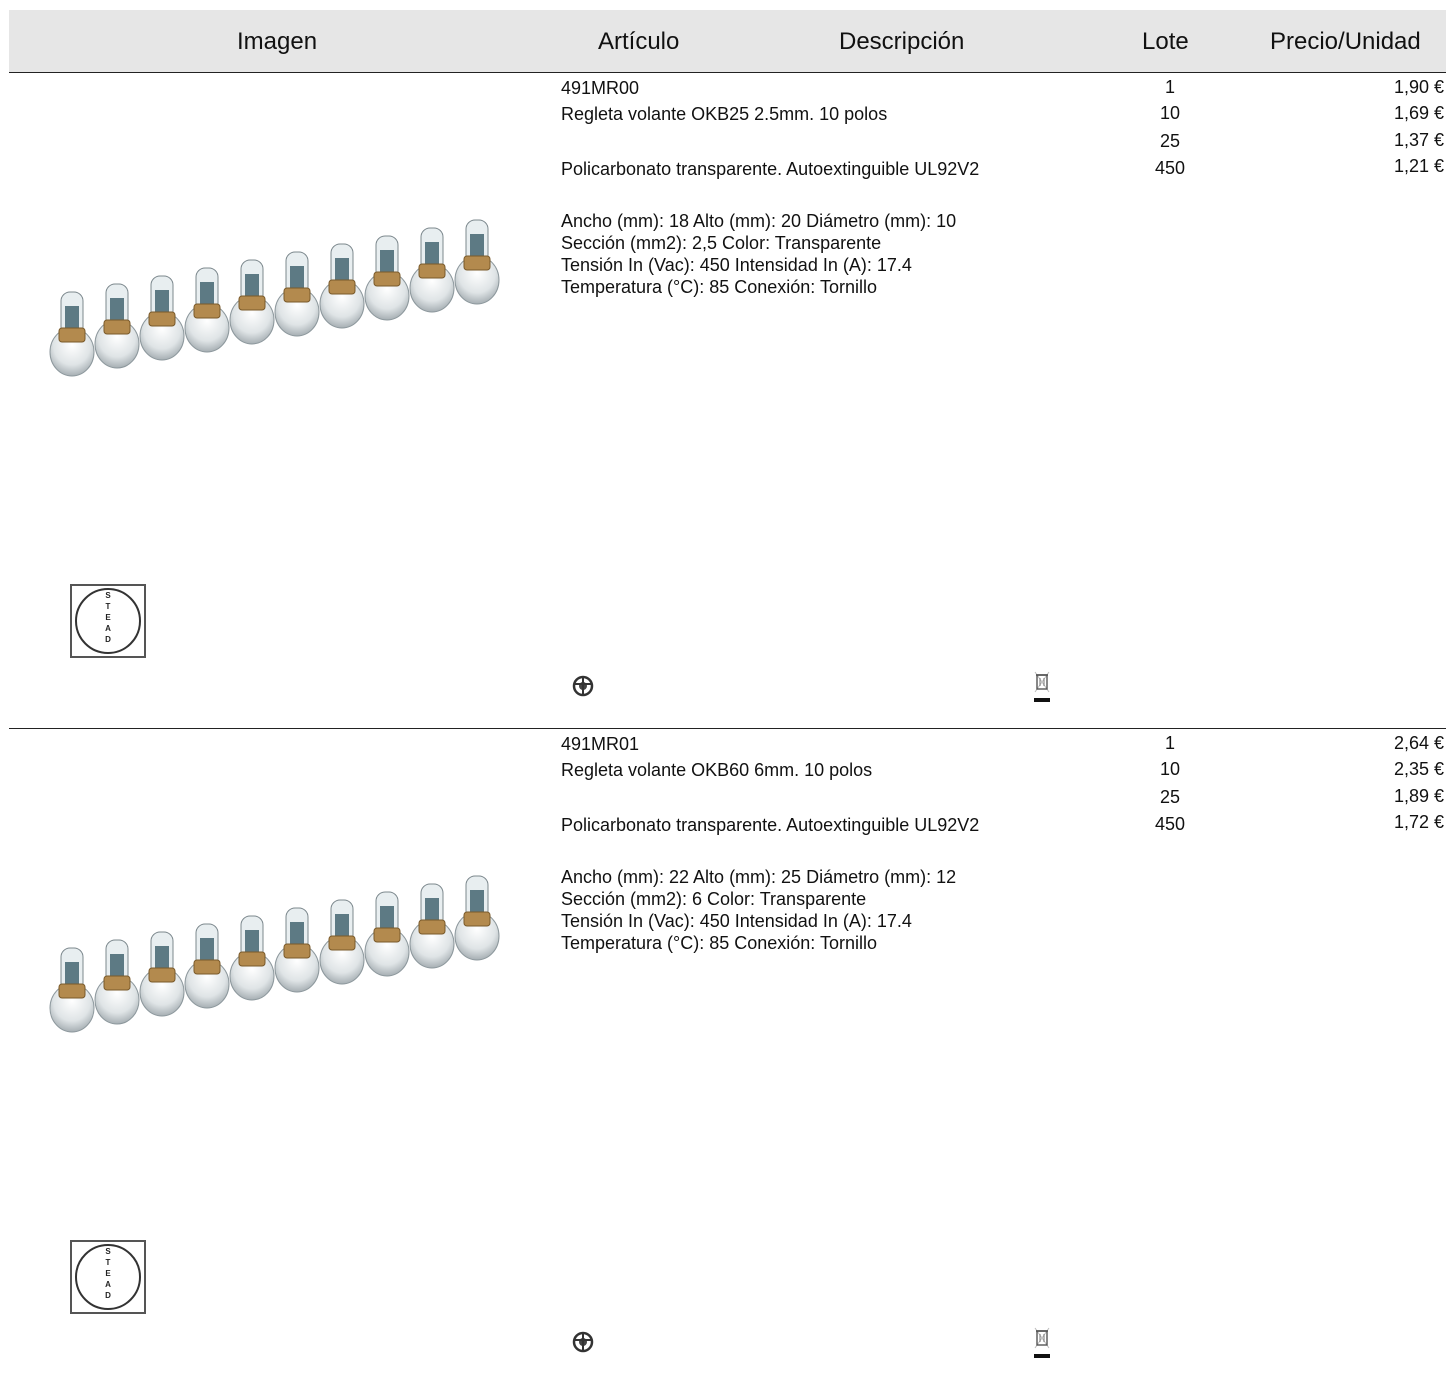 The image size is (1446, 1383). Describe the element at coordinates (600, 744) in the screenshot. I see `article-code: 491MR01` at that location.